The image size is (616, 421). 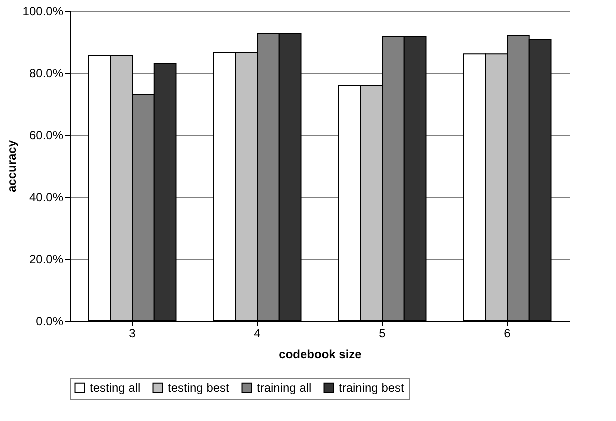 What do you see at coordinates (50, 321) in the screenshot?
I see `y-tick-label: 0.0%` at bounding box center [50, 321].